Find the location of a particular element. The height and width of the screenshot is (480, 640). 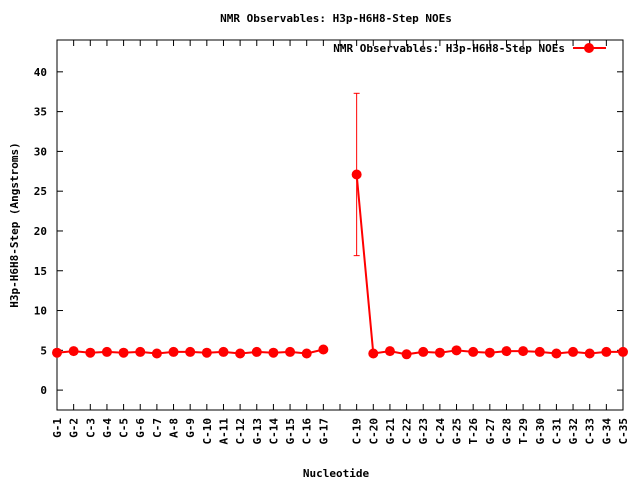

x-tick-label: G-6 is located at coordinates (140, 428).